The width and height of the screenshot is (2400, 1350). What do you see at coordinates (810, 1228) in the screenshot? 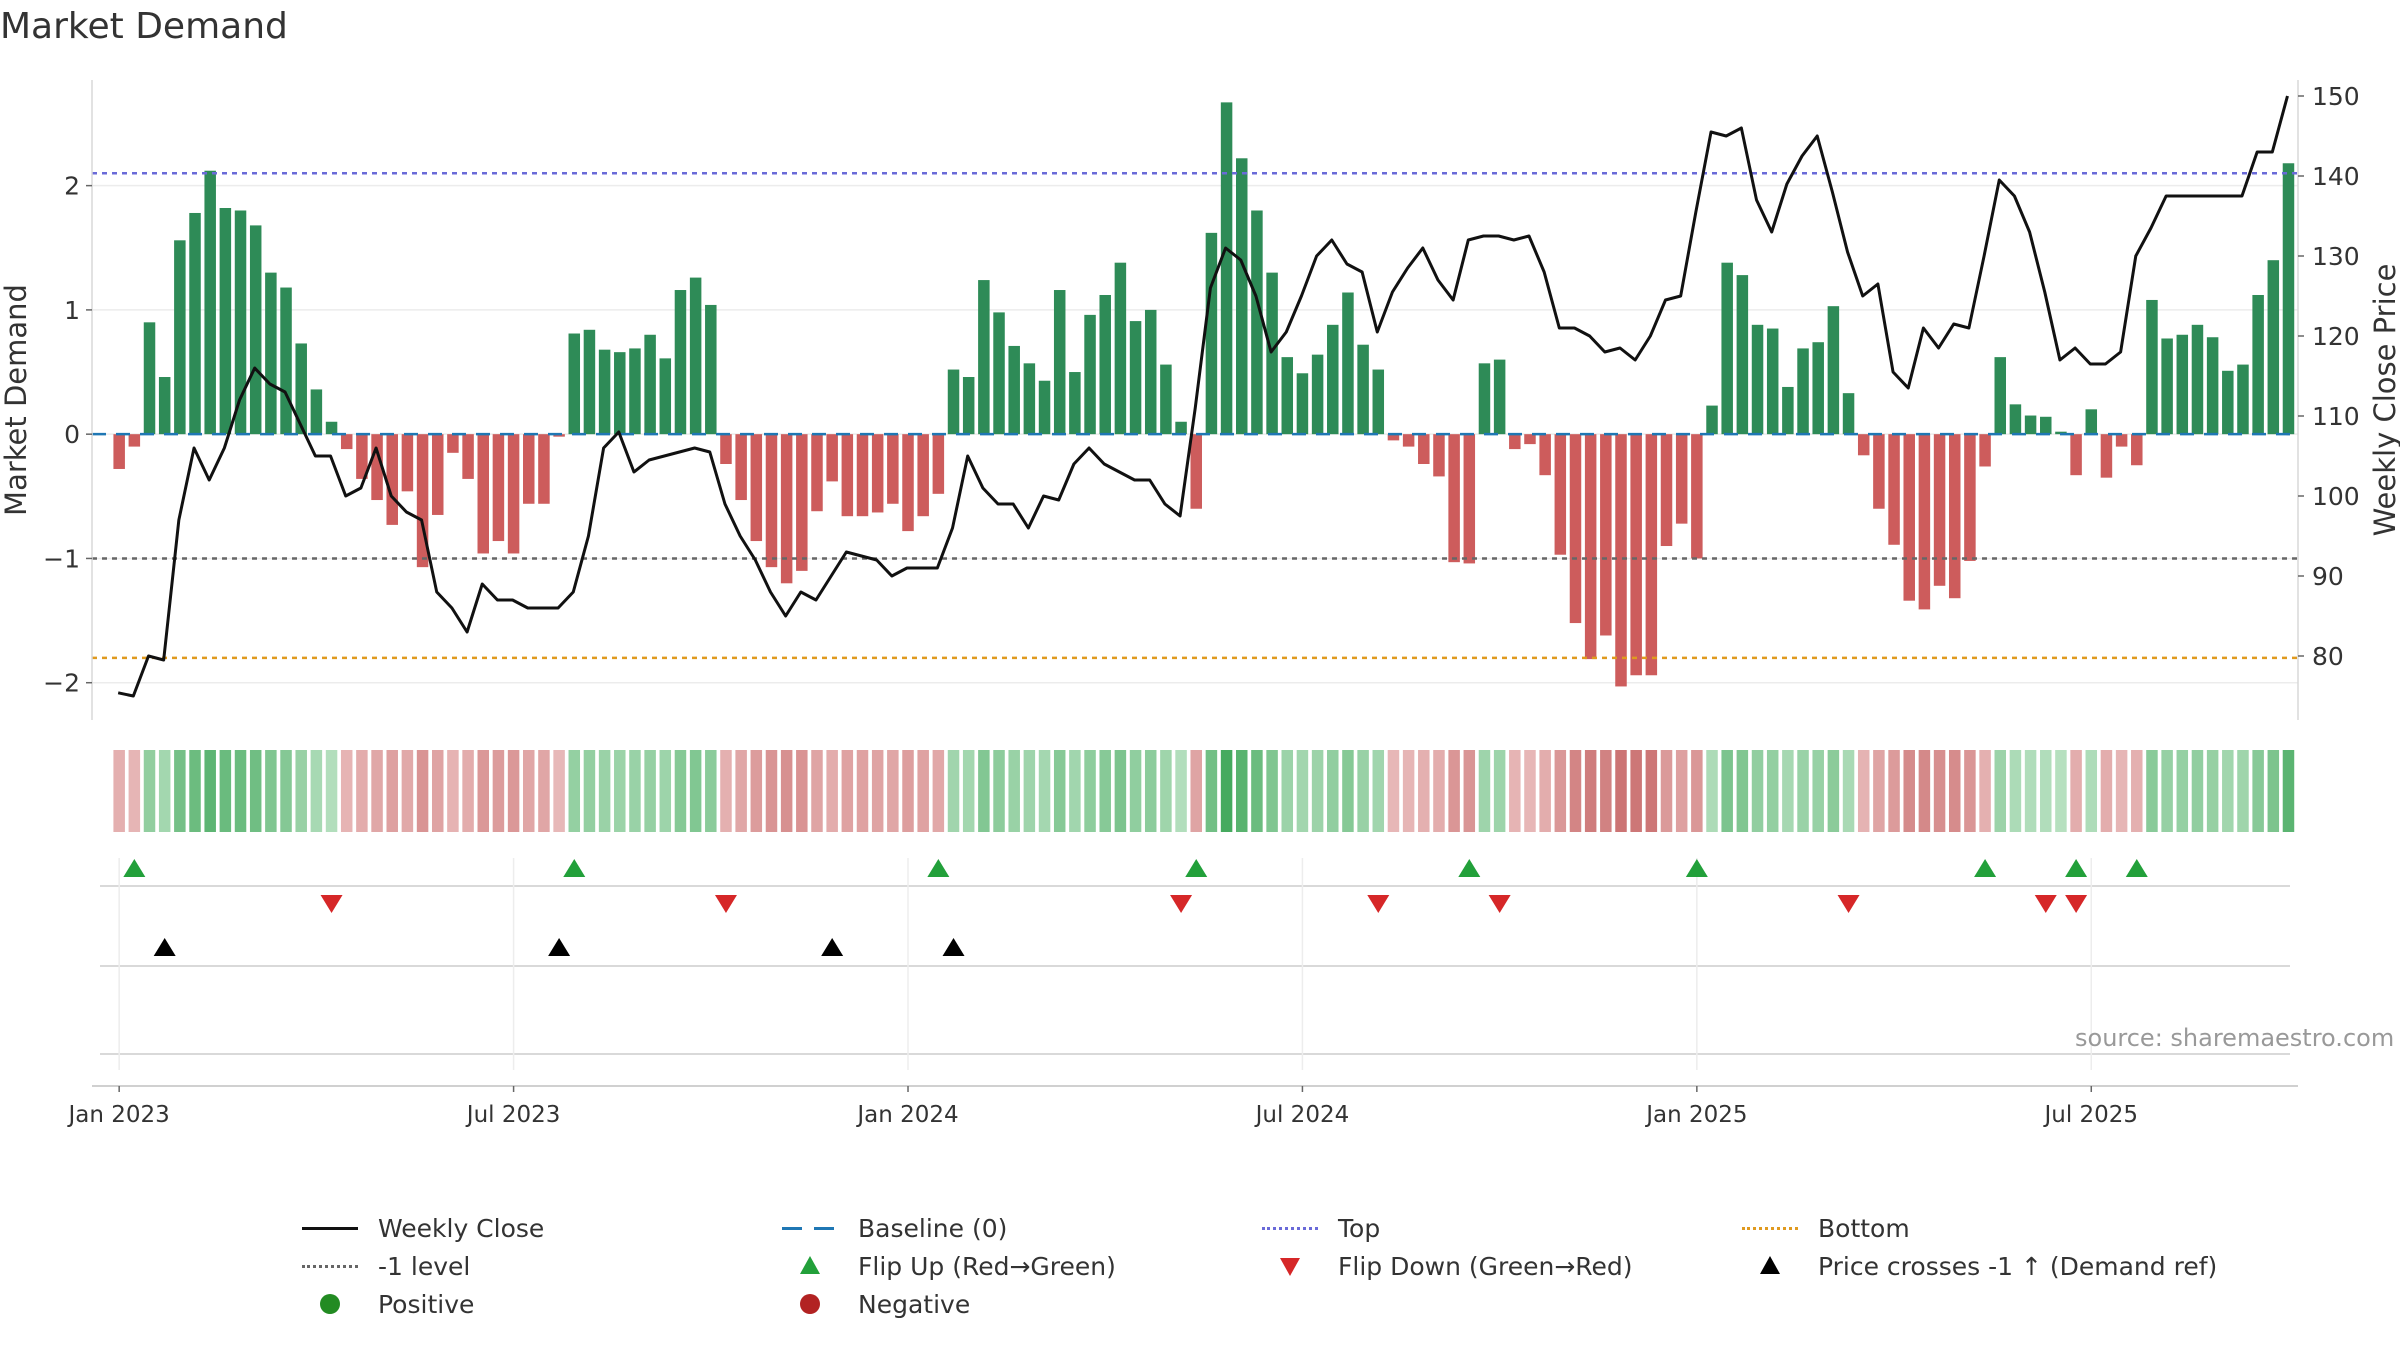
I see `dashed-line-key-icon` at bounding box center [810, 1228].